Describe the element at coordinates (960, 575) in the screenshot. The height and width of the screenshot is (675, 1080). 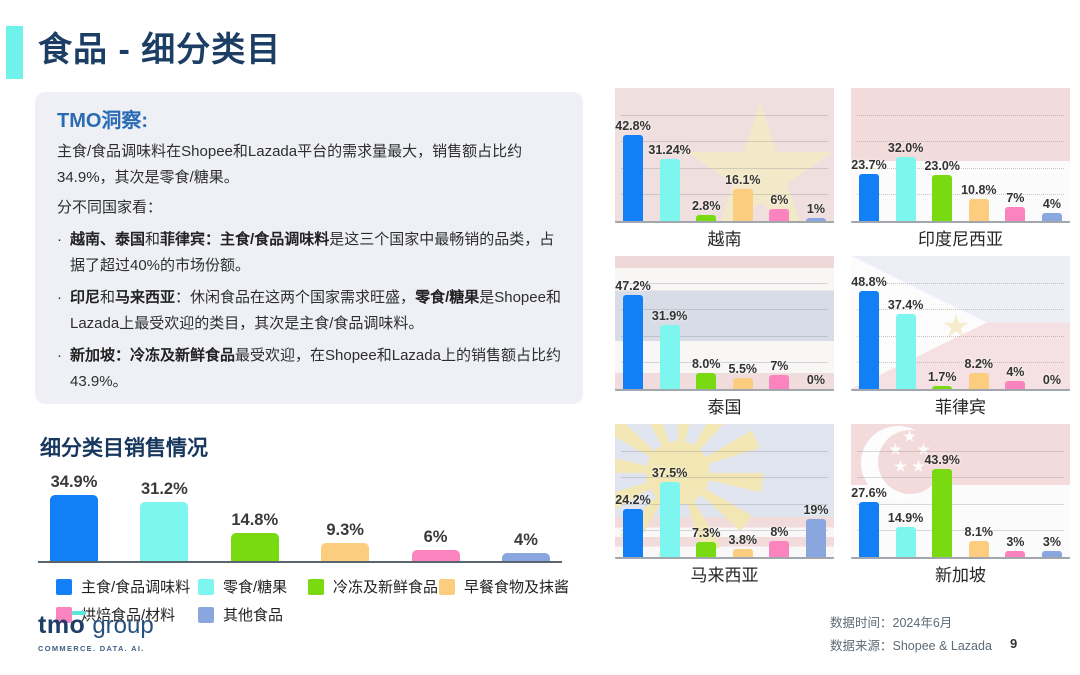
I see `country-label-singapore: 新加坡` at that location.